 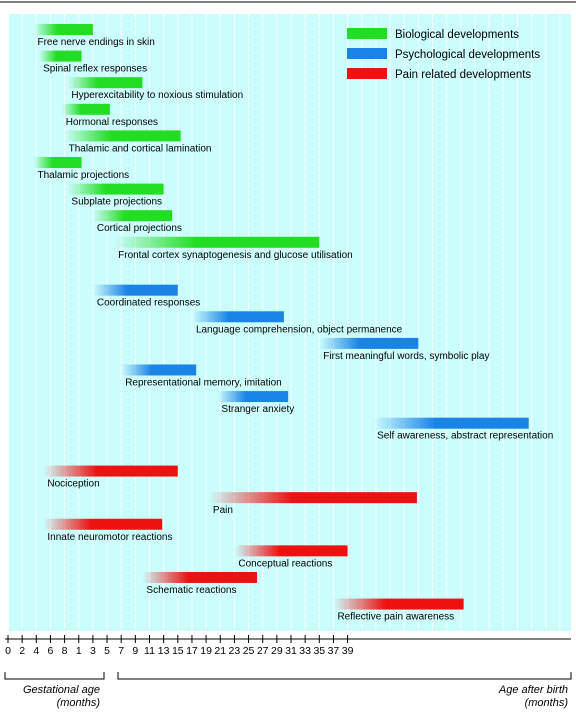 I want to click on bar-label: Nociception, so click(x=73, y=484).